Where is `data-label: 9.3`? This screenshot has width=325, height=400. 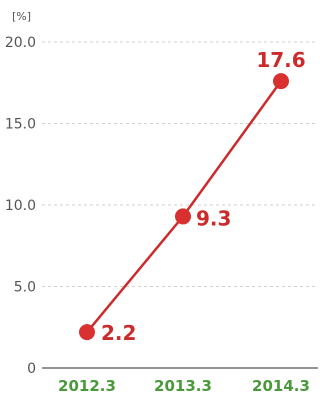
data-label: 9.3 is located at coordinates (213, 218).